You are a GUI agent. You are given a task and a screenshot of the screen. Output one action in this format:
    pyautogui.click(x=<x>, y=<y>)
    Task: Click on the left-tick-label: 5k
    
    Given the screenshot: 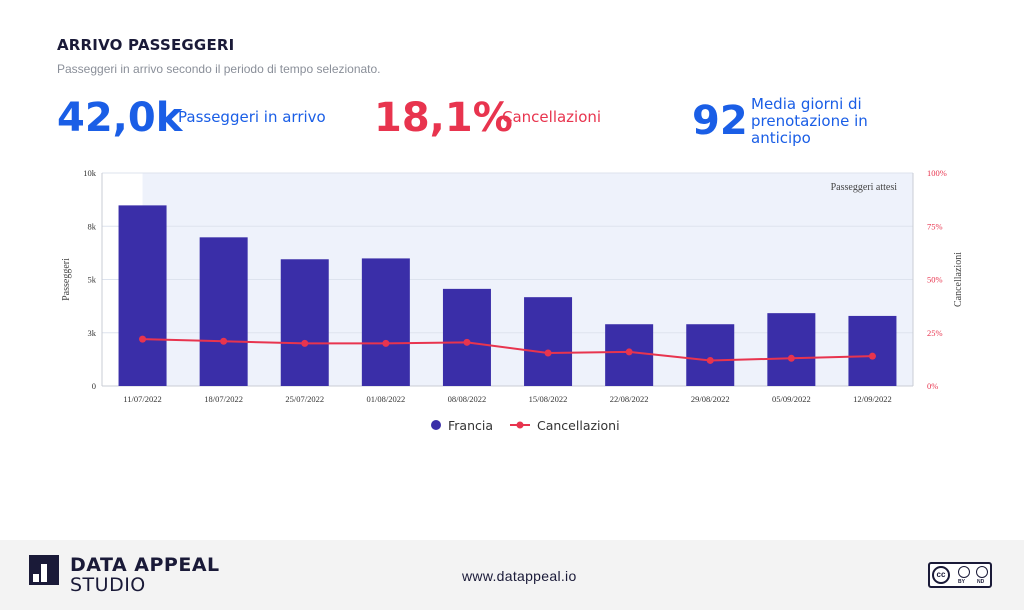 What is the action you would take?
    pyautogui.click(x=92, y=280)
    